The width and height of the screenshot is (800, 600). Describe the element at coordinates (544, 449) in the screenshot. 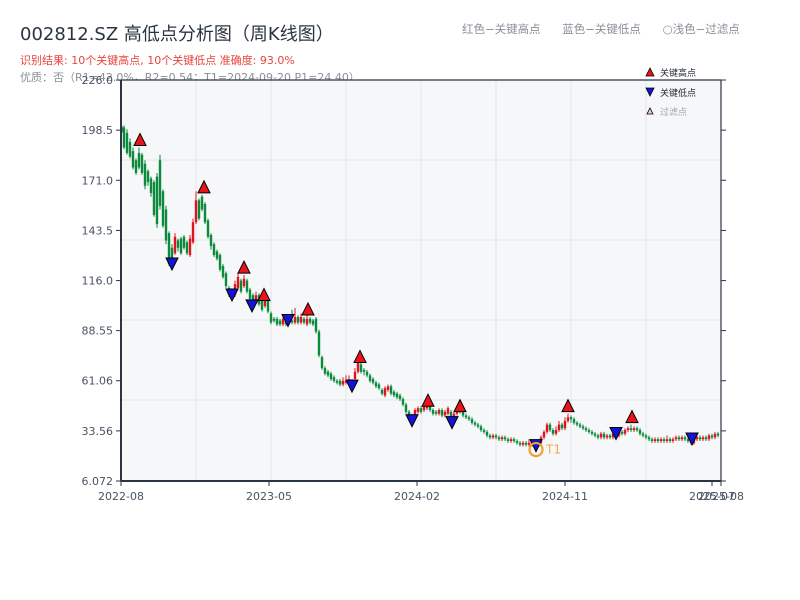

I see `t1-annotation: T1` at that location.